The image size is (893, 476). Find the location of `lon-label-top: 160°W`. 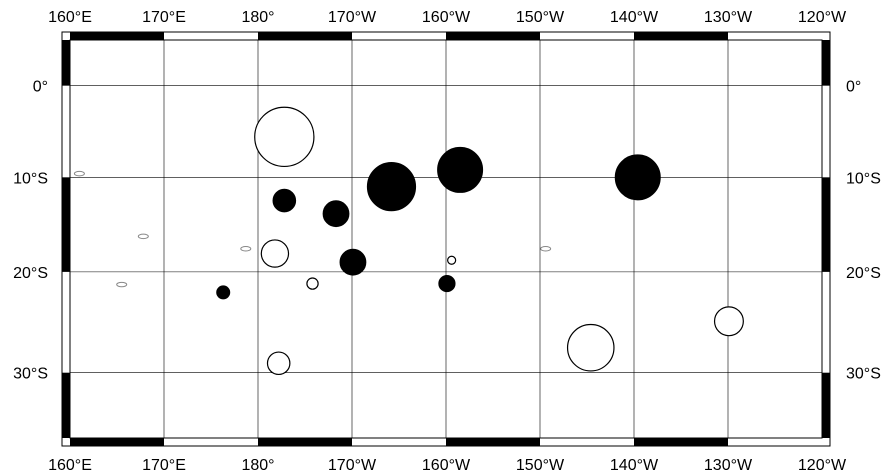

lon-label-top: 160°W is located at coordinates (446, 17).